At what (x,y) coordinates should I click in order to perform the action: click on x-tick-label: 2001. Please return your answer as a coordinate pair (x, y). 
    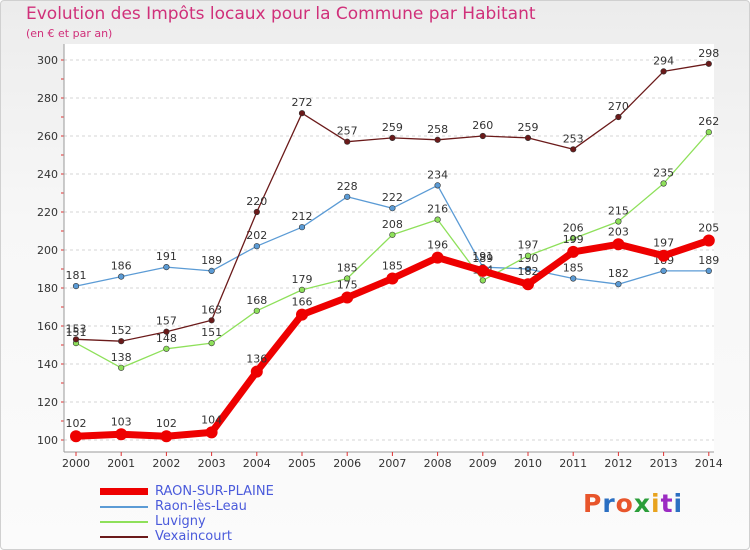
    Looking at the image, I should click on (121, 463).